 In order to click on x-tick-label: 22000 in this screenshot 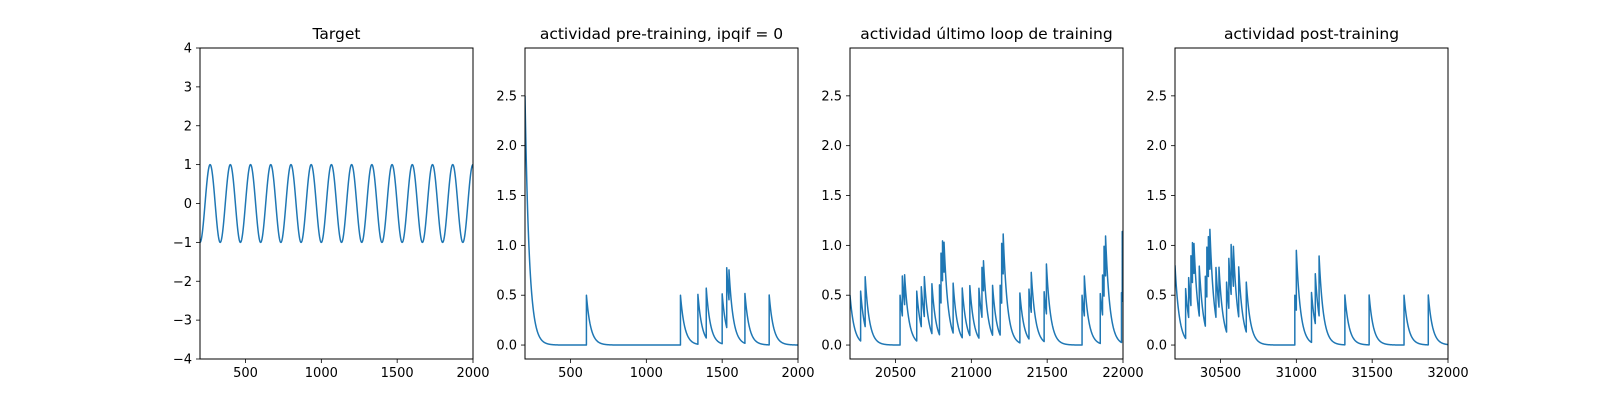, I will do `click(1122, 373)`.